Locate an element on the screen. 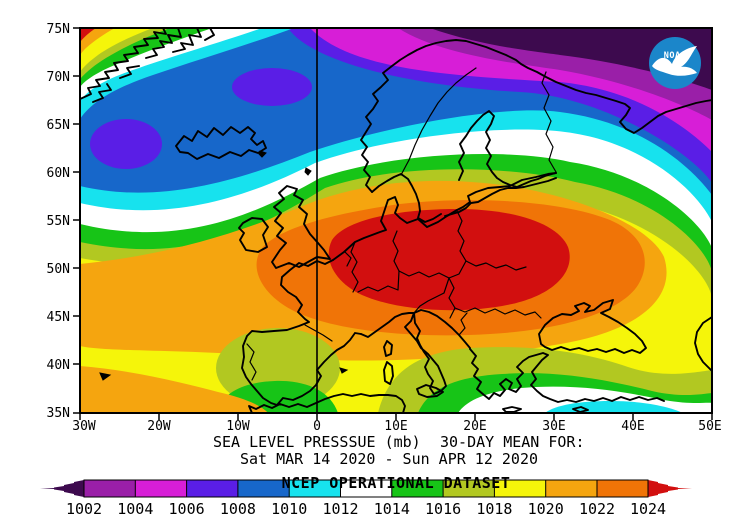  noaa-logo: NOAA is located at coordinates (675, 63).